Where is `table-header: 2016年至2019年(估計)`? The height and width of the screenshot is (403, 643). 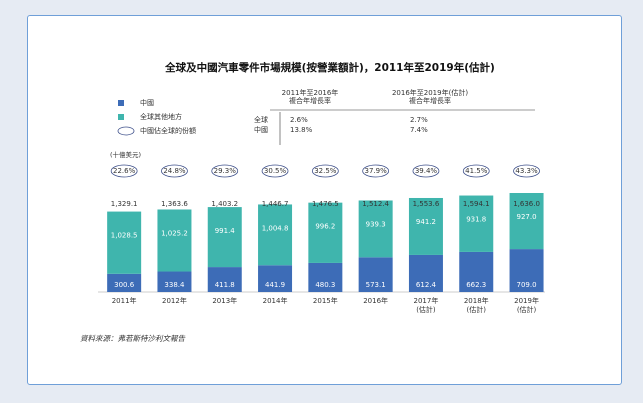
table-header: 2016年至2019年(估計) is located at coordinates (430, 92).